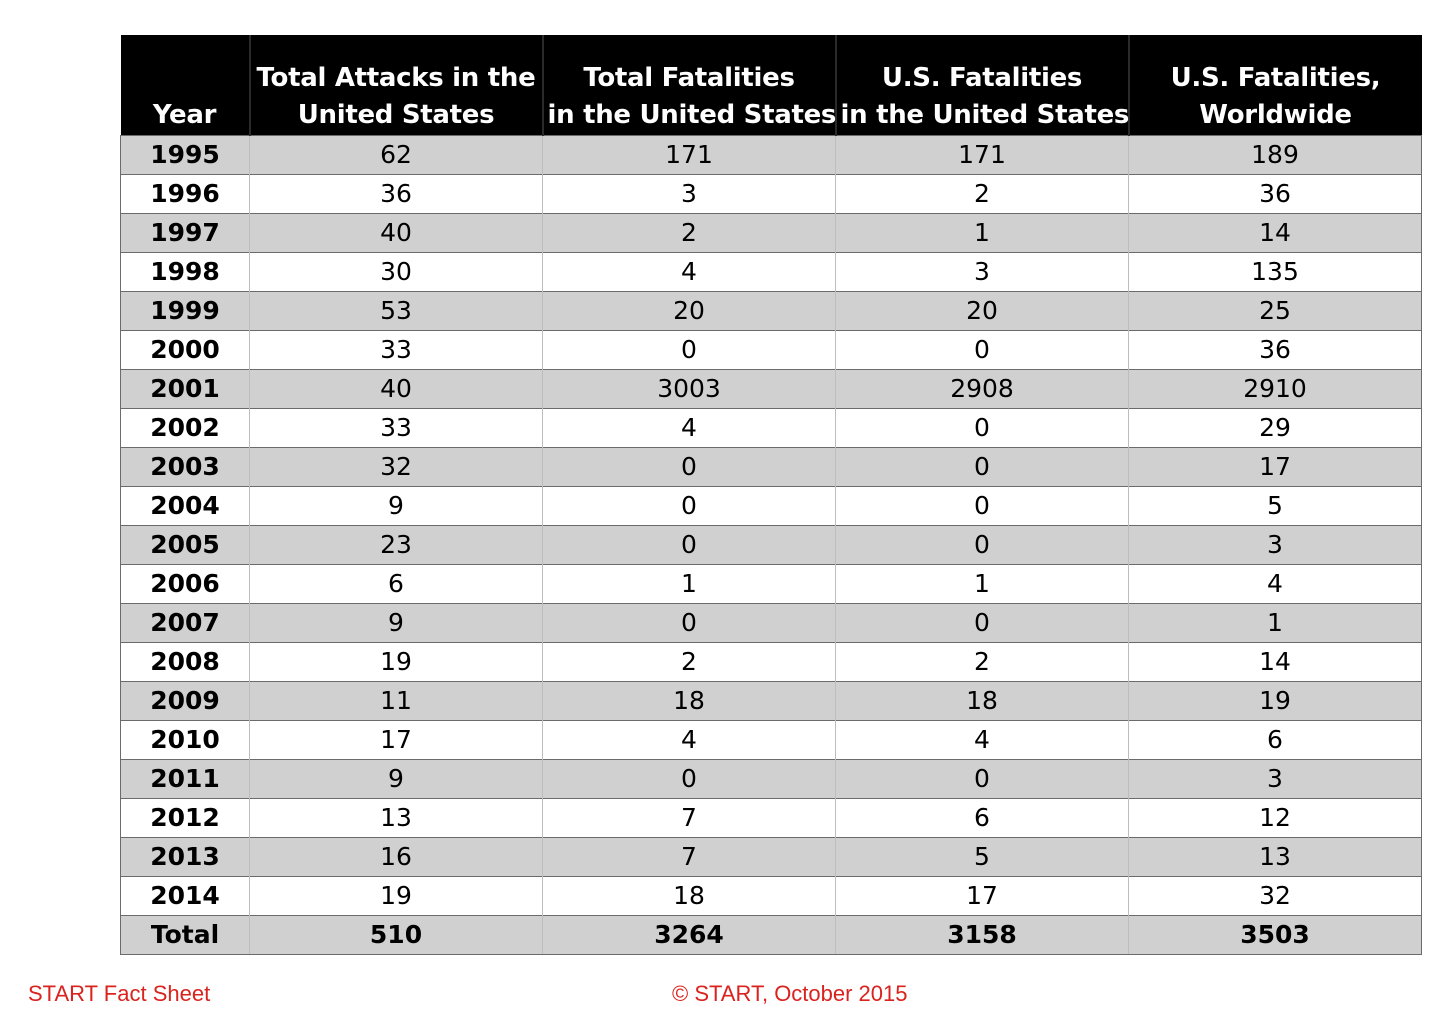 This screenshot has height=1022, width=1456. Describe the element at coordinates (396, 310) in the screenshot. I see `total-attacks-cell: 53` at that location.